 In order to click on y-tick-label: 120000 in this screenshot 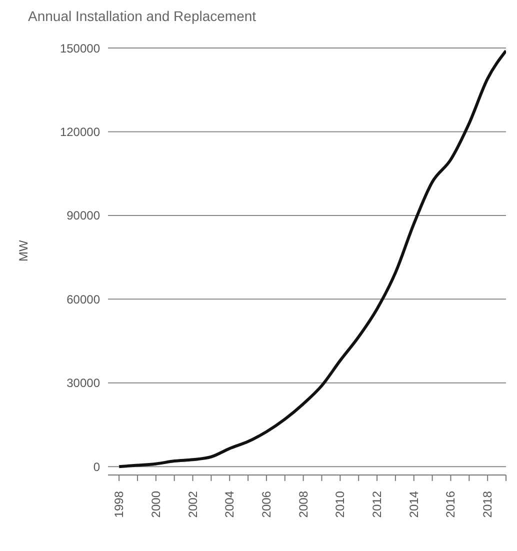, I will do `click(80, 131)`.